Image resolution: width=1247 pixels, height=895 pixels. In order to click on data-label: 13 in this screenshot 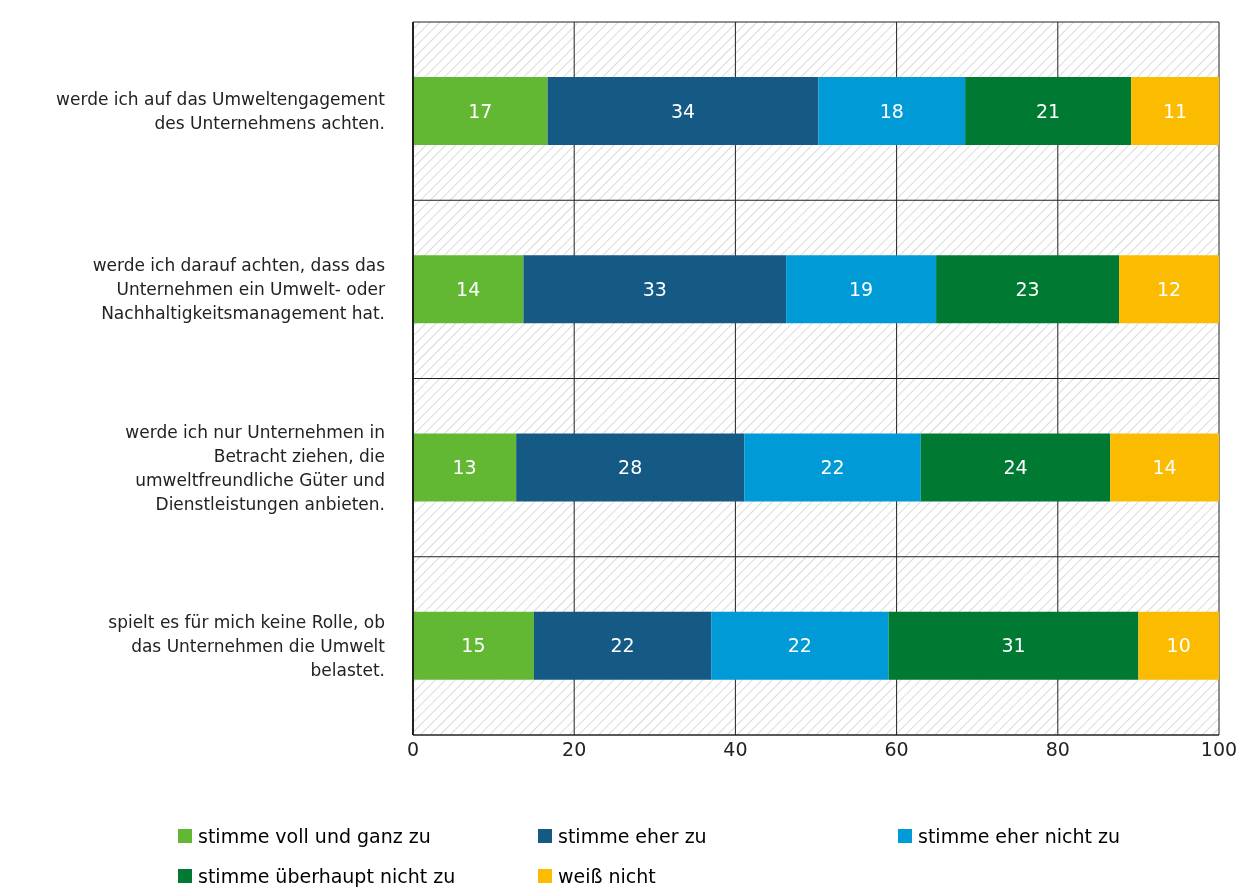, I will do `click(464, 467)`.